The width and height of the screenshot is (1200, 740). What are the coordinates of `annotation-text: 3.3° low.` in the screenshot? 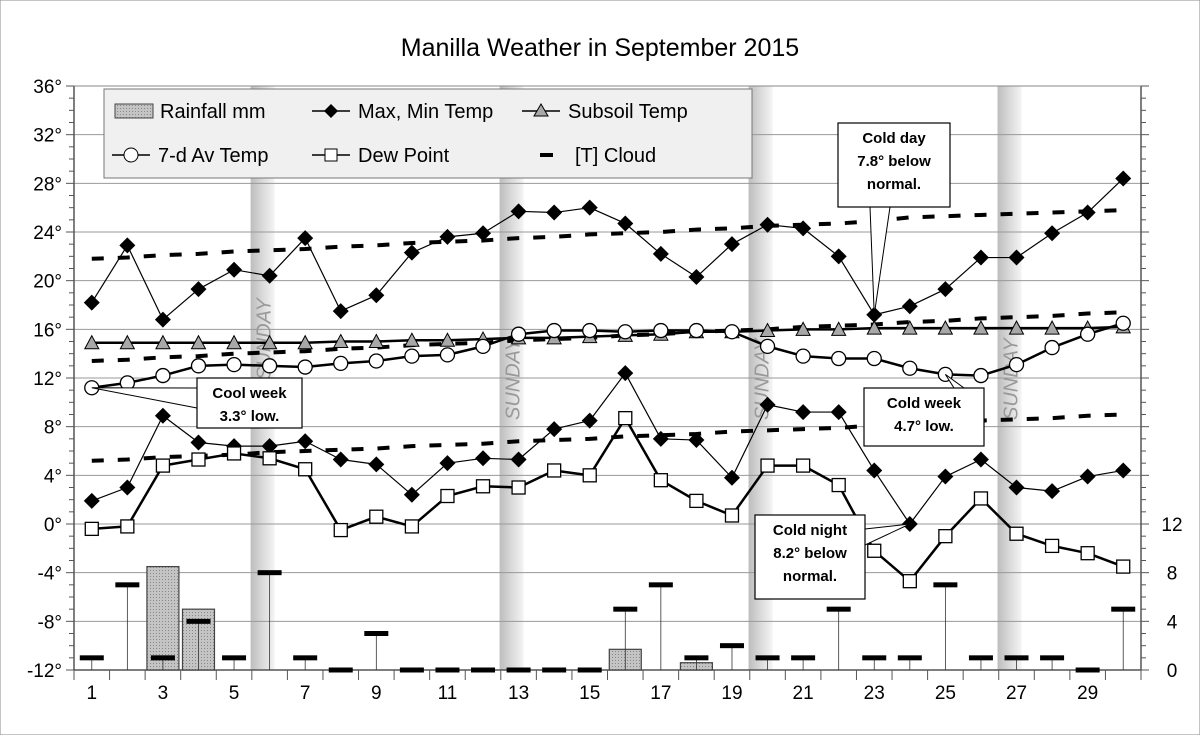 It's located at (250, 416).